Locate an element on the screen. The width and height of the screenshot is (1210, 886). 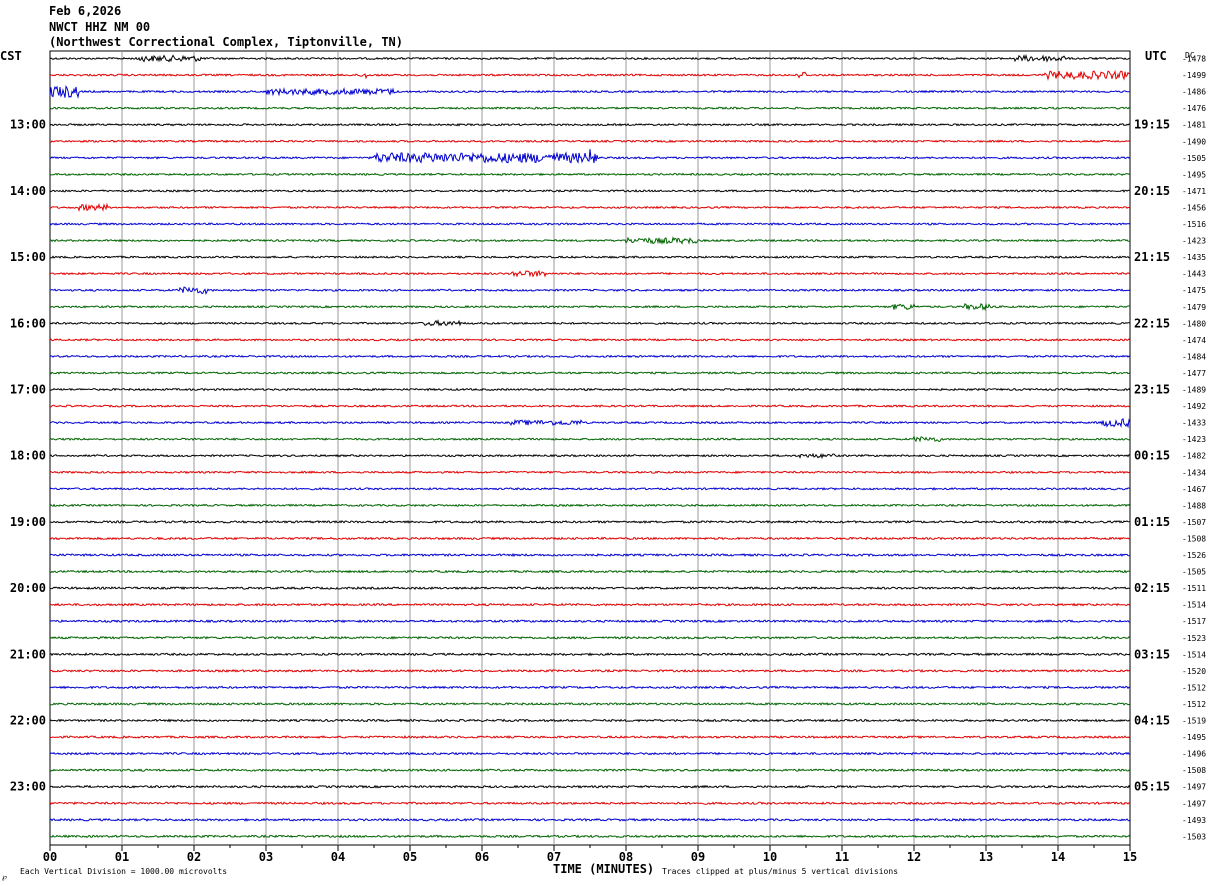
dc-offset-label: -1443 is located at coordinates (1194, 274).